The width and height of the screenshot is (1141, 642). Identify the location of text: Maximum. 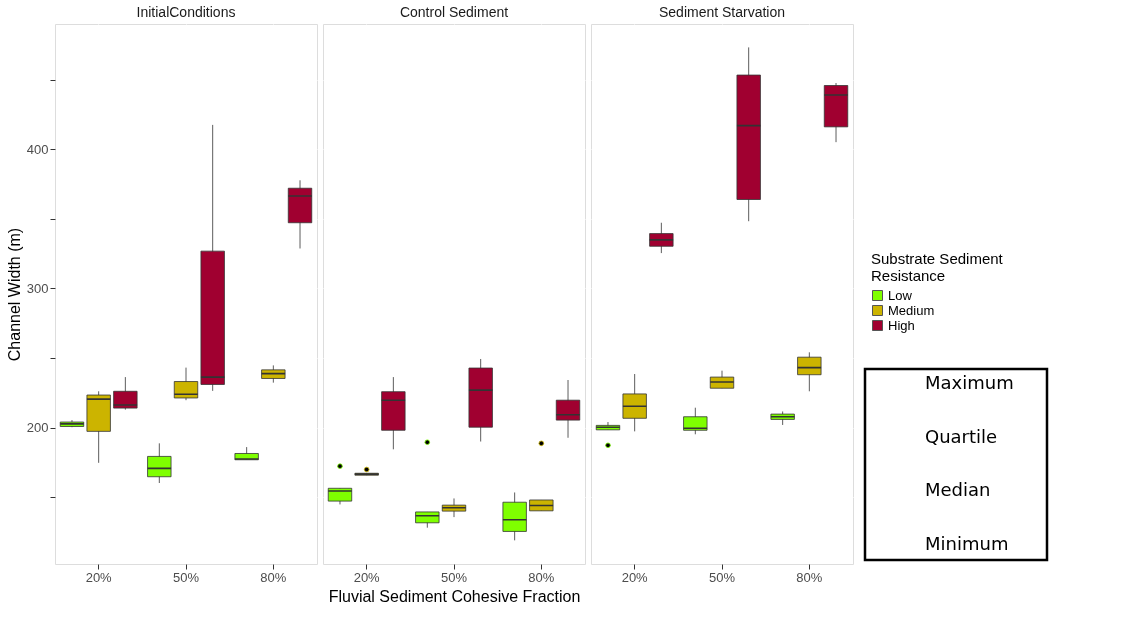
(969, 382).